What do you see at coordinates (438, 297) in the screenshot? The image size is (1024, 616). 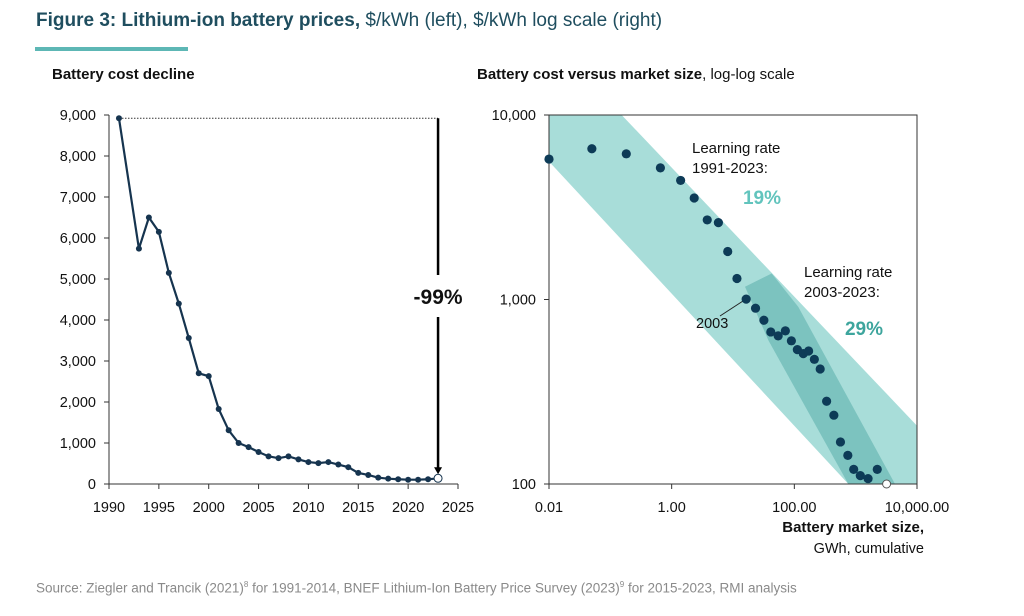 I see `left-decline-label: -99%` at bounding box center [438, 297].